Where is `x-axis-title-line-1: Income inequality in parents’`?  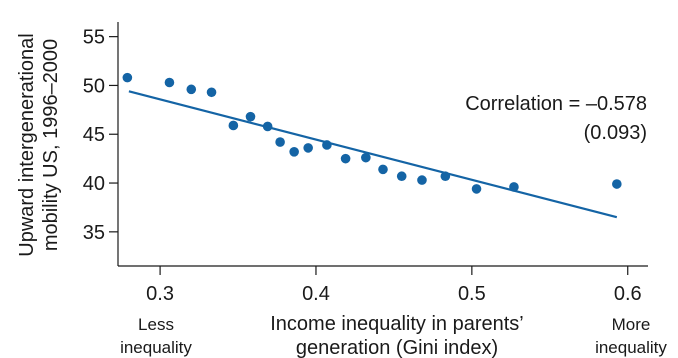 x-axis-title-line-1: Income inequality in parents’ is located at coordinates (396, 324).